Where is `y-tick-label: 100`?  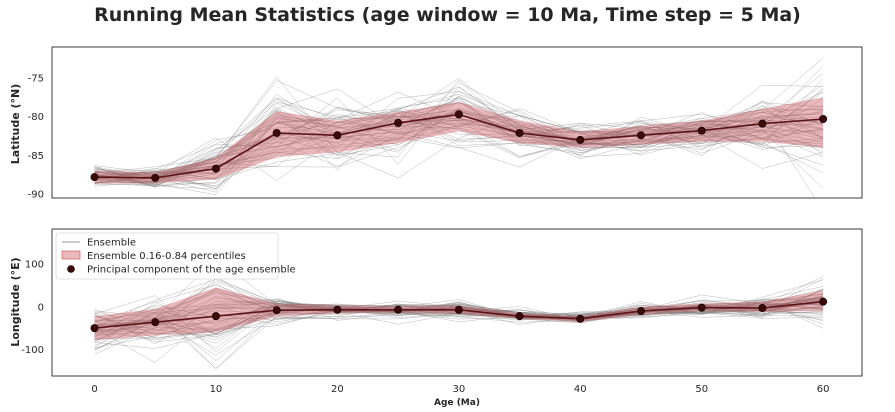 y-tick-label: 100 is located at coordinates (34, 265).